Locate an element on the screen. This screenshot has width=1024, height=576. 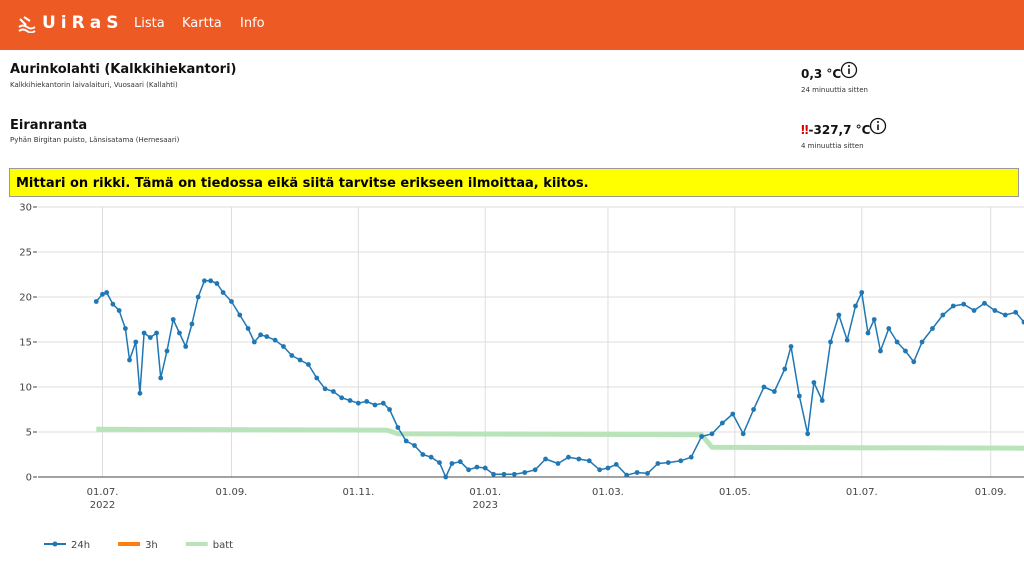
series-line is located at coordinates (560, 438).